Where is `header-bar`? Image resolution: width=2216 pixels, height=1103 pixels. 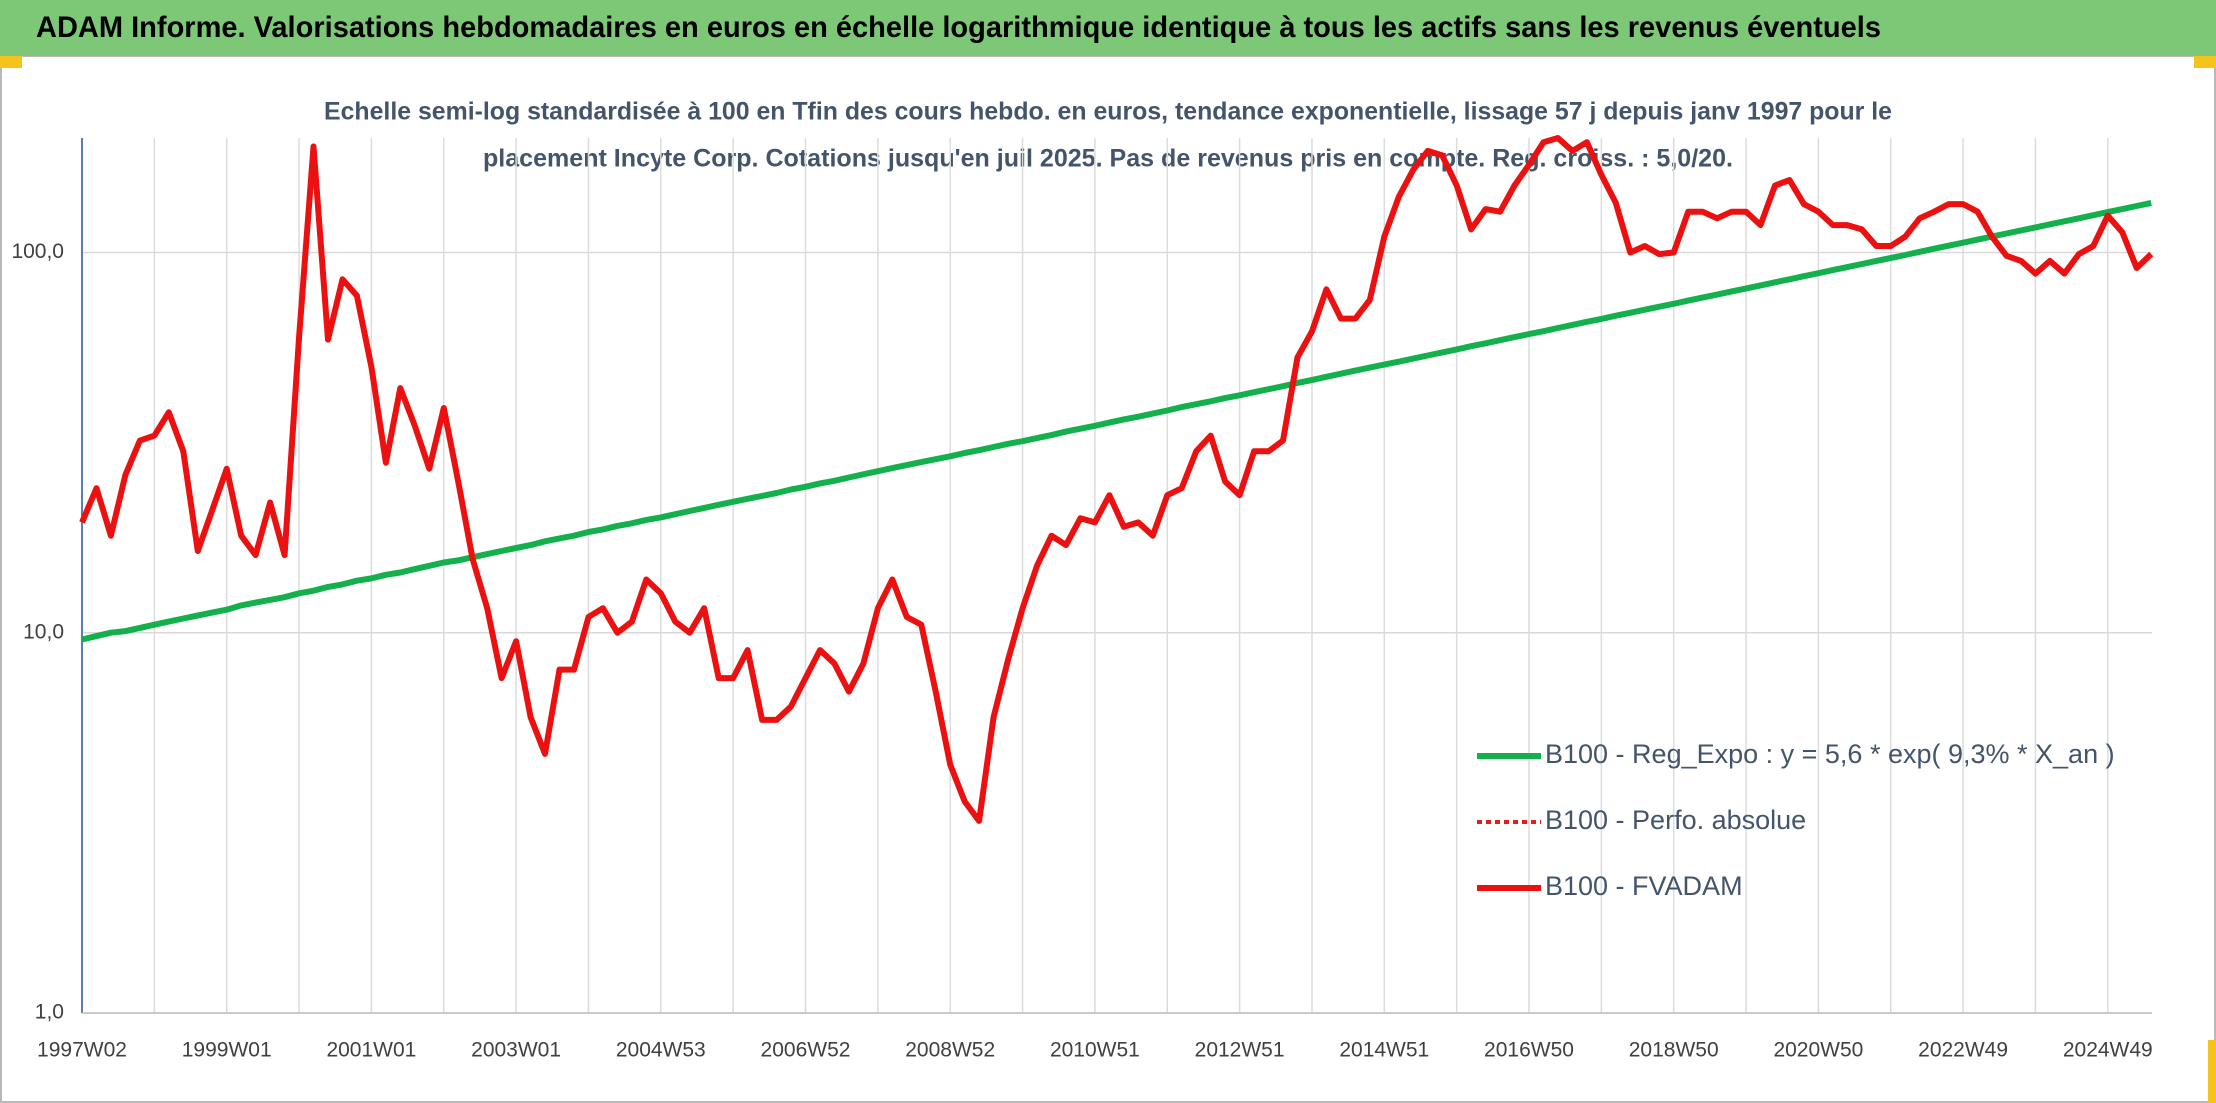
header-bar is located at coordinates (1108, 28).